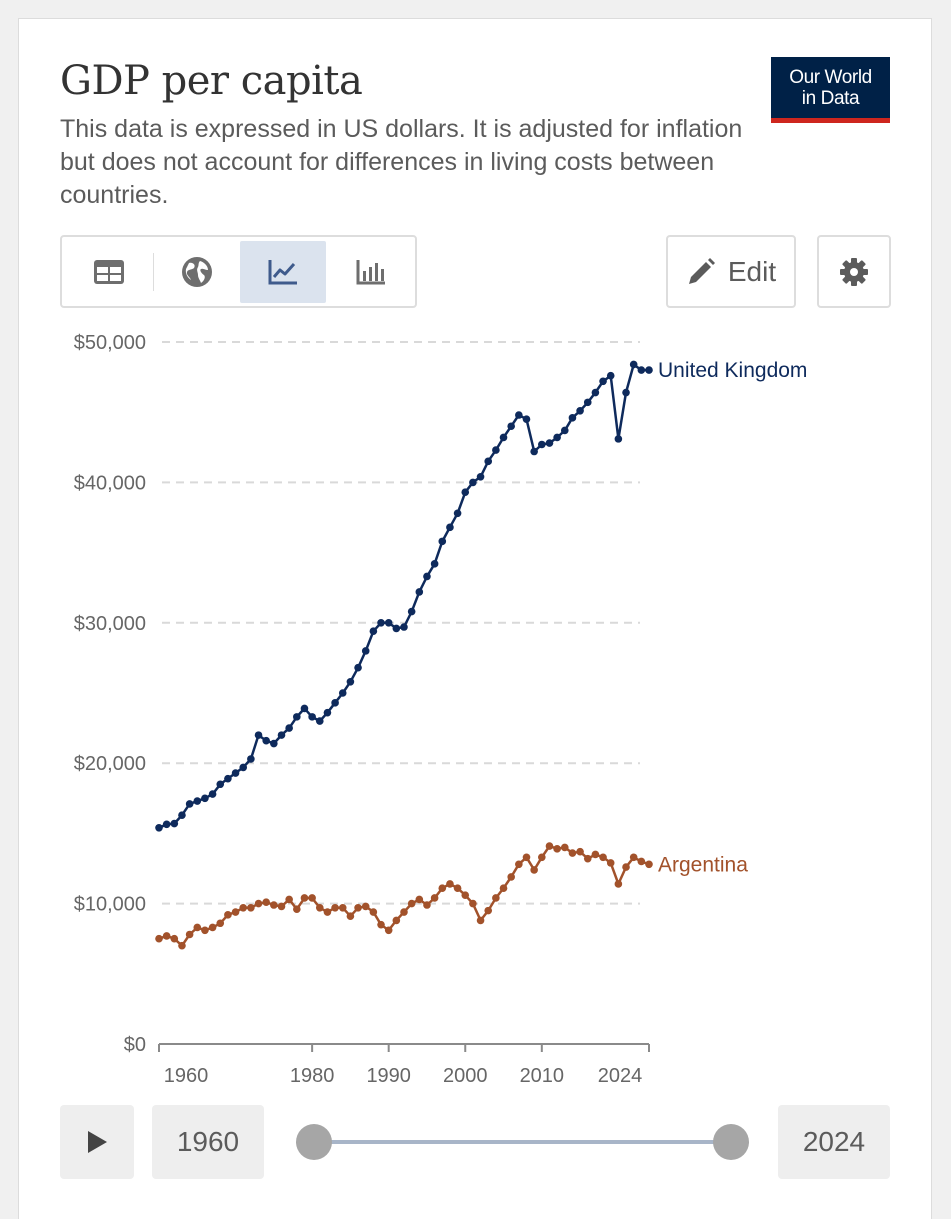  I want to click on timeline-start-handle, so click(314, 1142).